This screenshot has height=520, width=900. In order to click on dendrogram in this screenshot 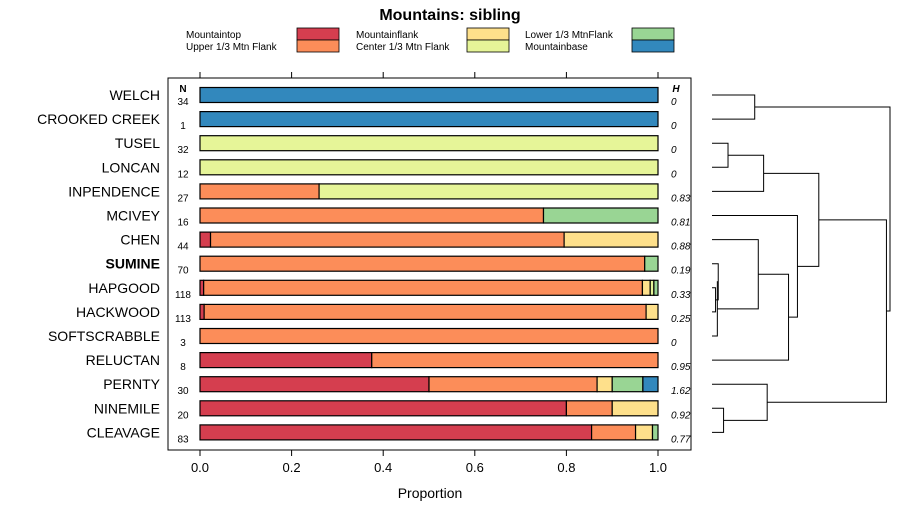, I will do `click(801, 263)`.